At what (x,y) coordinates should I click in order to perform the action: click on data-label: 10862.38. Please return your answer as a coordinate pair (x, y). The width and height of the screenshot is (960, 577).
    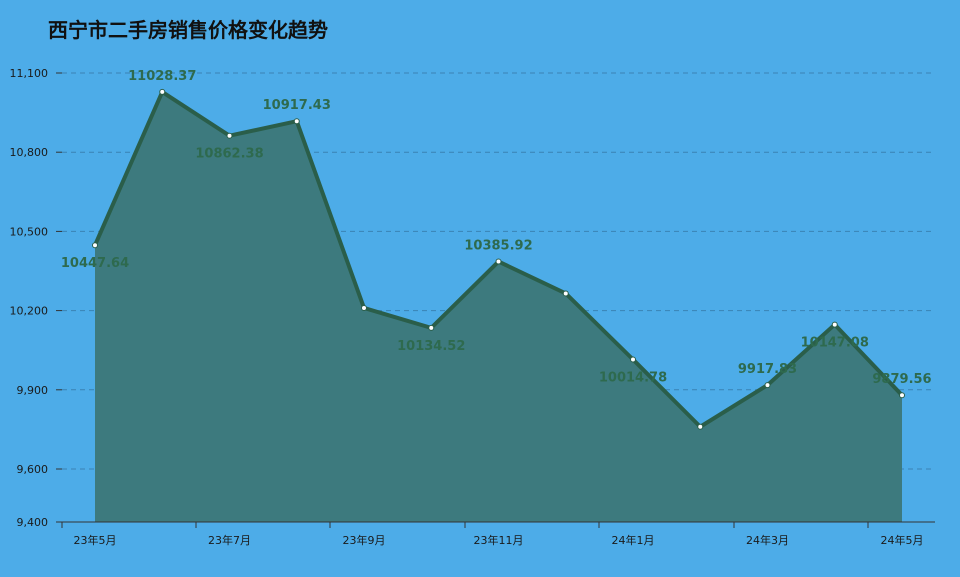
    Looking at the image, I should click on (229, 154).